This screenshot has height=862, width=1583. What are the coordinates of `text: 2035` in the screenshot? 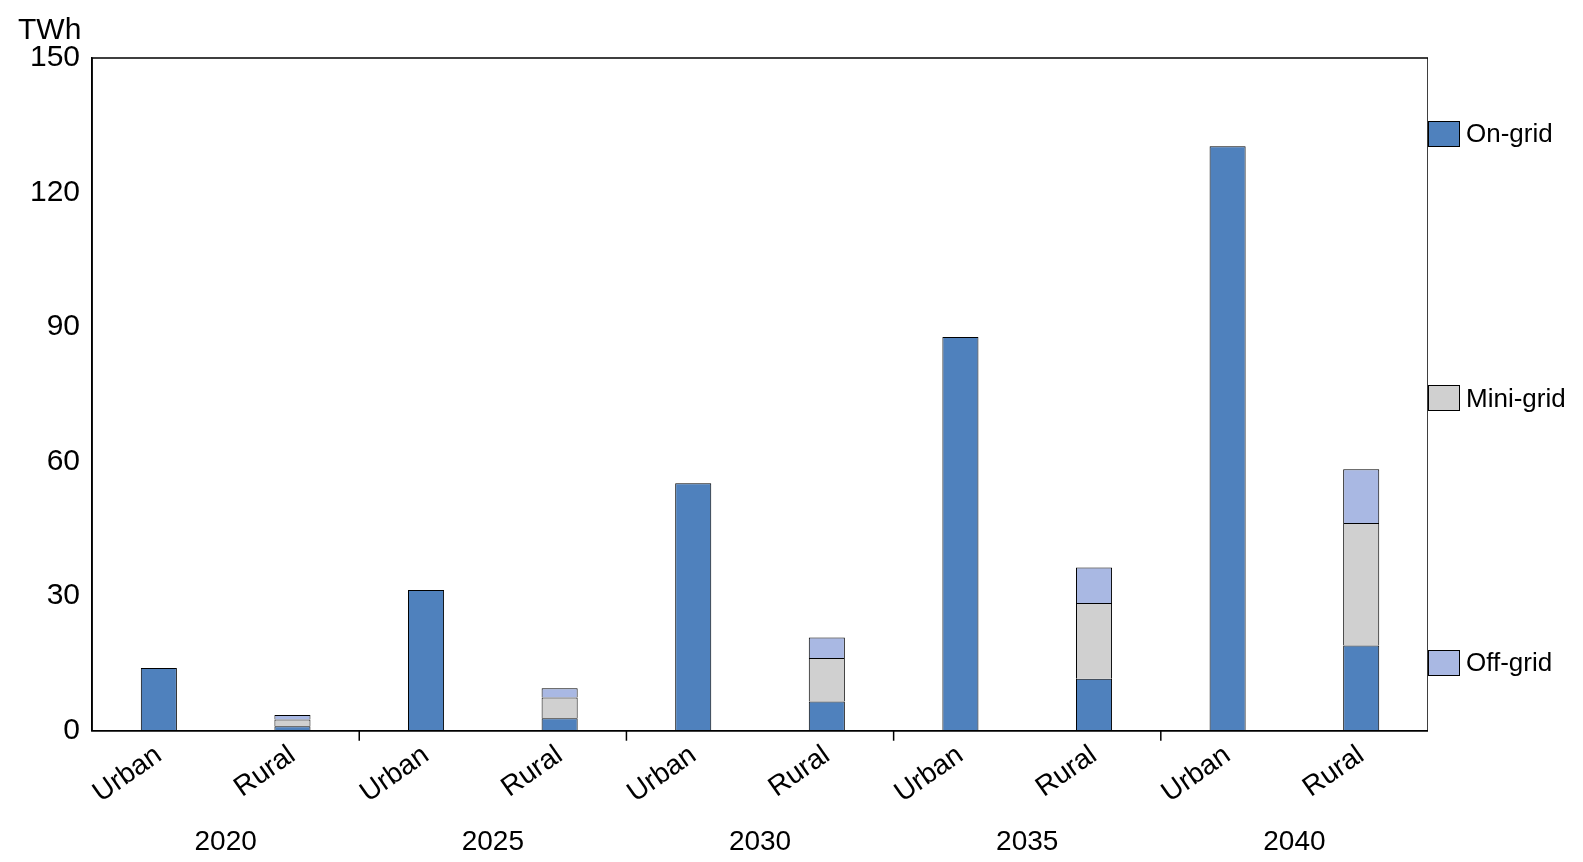 It's located at (1027, 840).